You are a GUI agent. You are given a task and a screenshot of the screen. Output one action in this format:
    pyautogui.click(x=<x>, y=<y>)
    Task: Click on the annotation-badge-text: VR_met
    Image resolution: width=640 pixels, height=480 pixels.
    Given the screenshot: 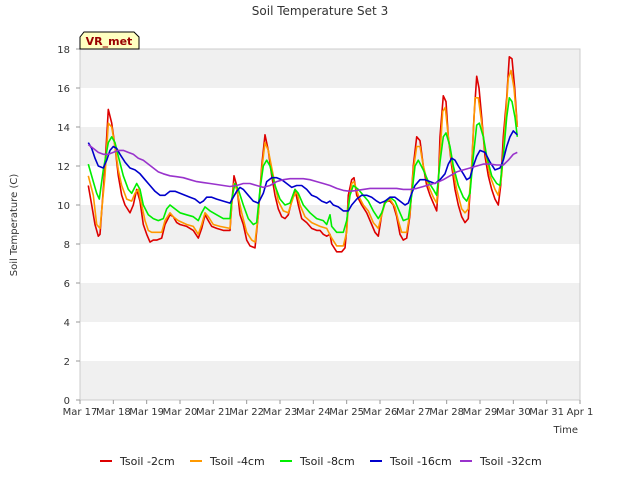 What is the action you would take?
    pyautogui.click(x=109, y=41)
    